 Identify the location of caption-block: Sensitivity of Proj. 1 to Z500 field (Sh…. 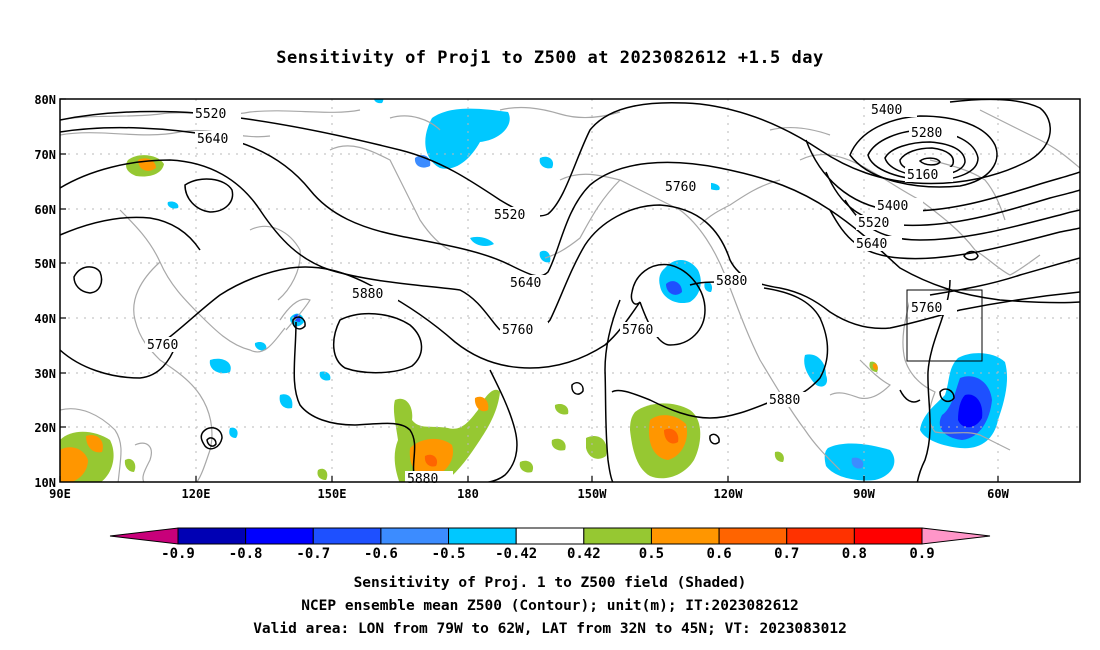
(550, 606).